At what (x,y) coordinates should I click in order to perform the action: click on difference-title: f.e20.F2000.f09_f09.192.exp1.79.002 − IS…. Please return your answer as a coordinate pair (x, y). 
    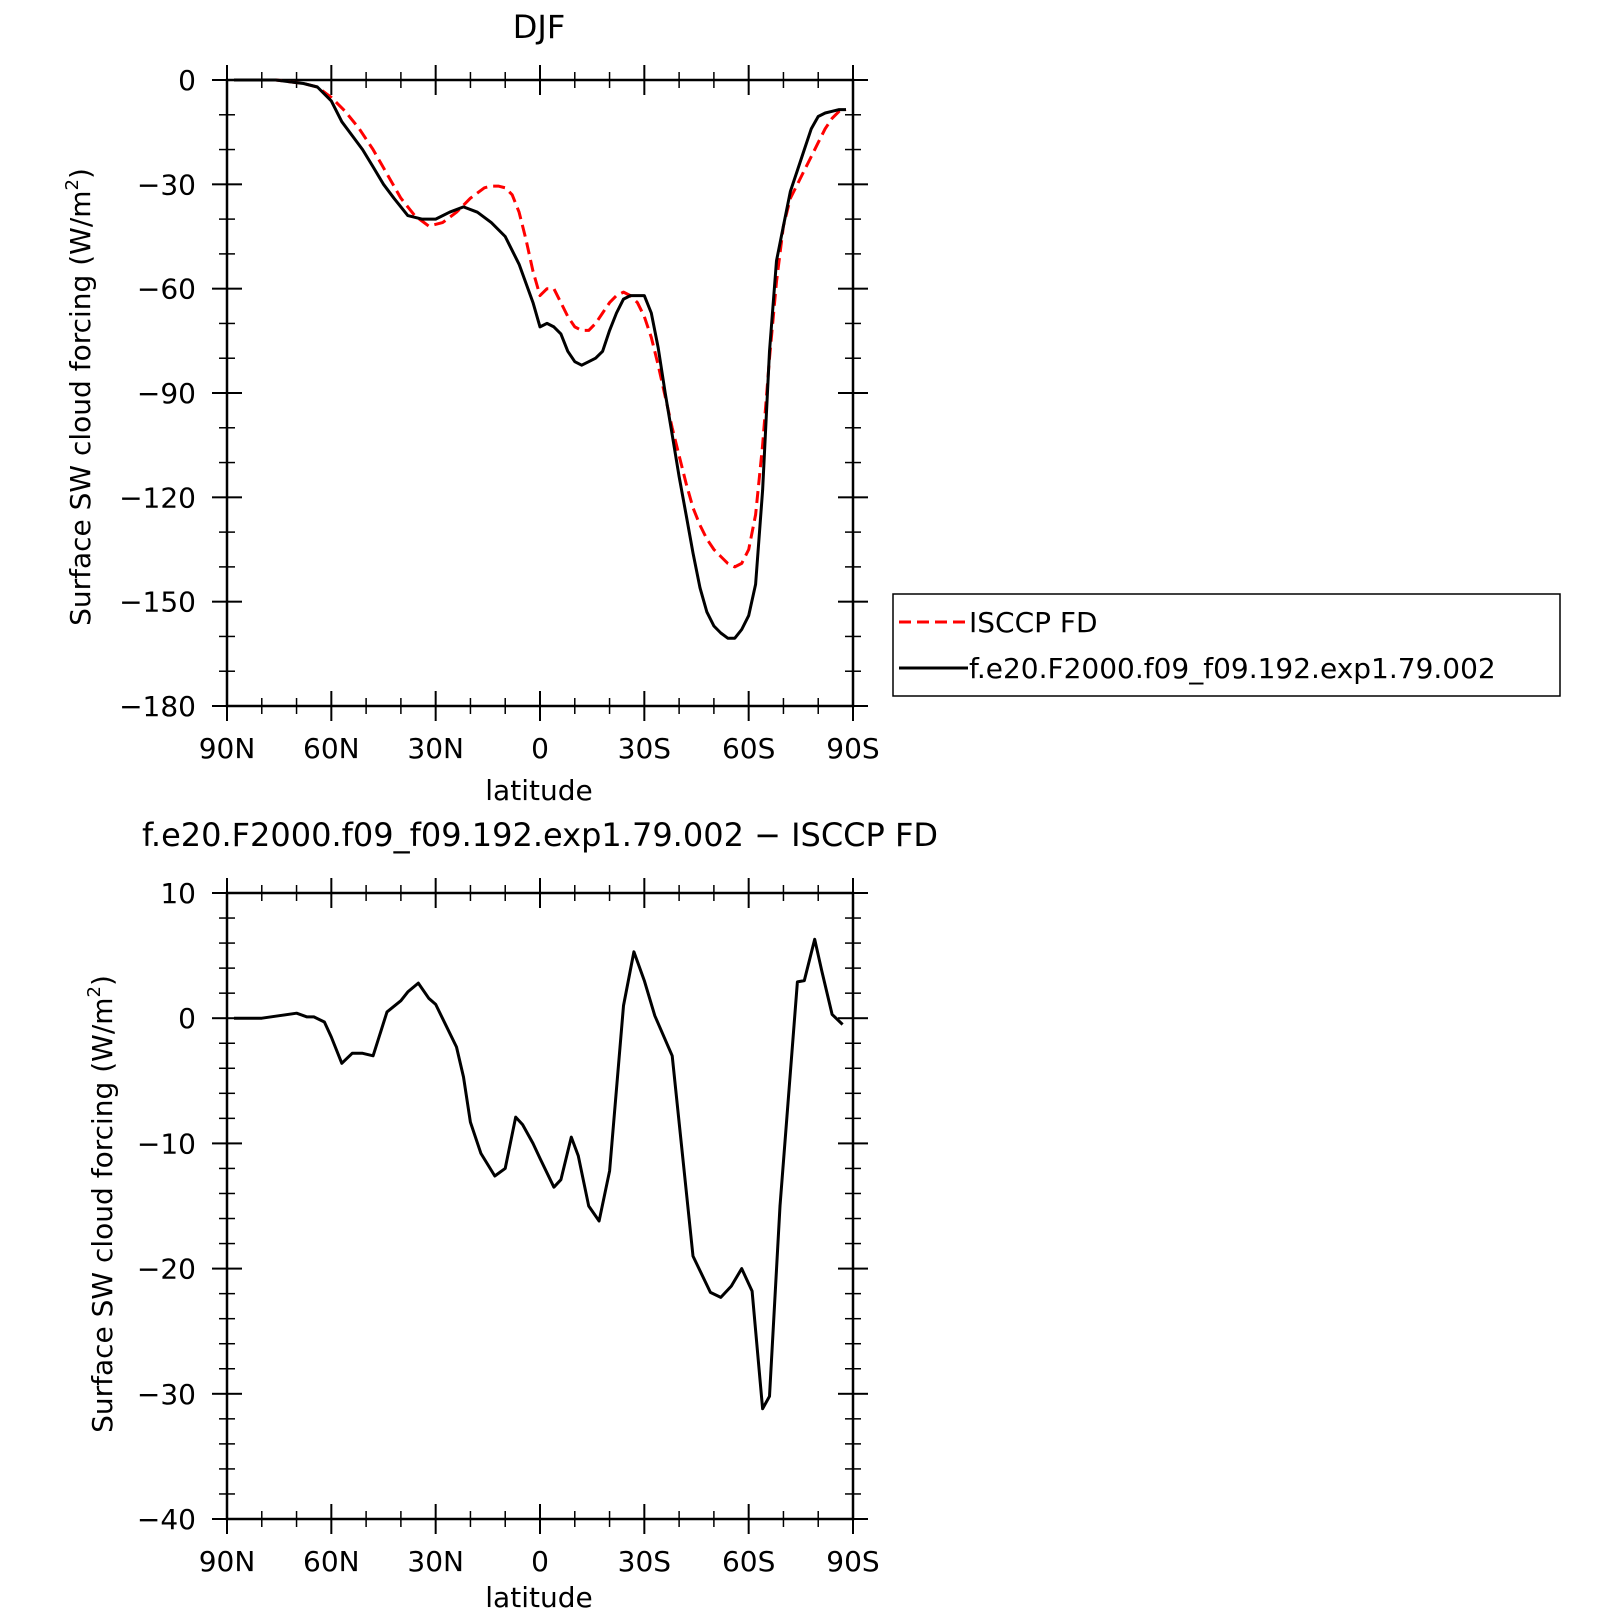
    Looking at the image, I should click on (540, 835).